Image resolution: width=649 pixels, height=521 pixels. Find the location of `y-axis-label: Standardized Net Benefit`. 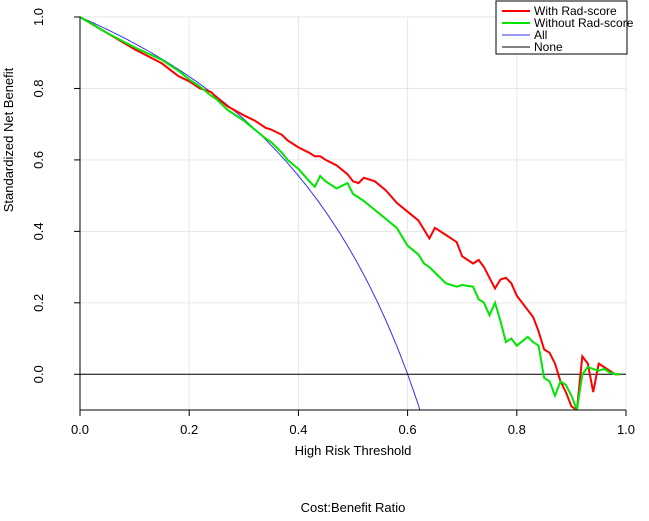

y-axis-label: Standardized Net Benefit is located at coordinates (8, 139).